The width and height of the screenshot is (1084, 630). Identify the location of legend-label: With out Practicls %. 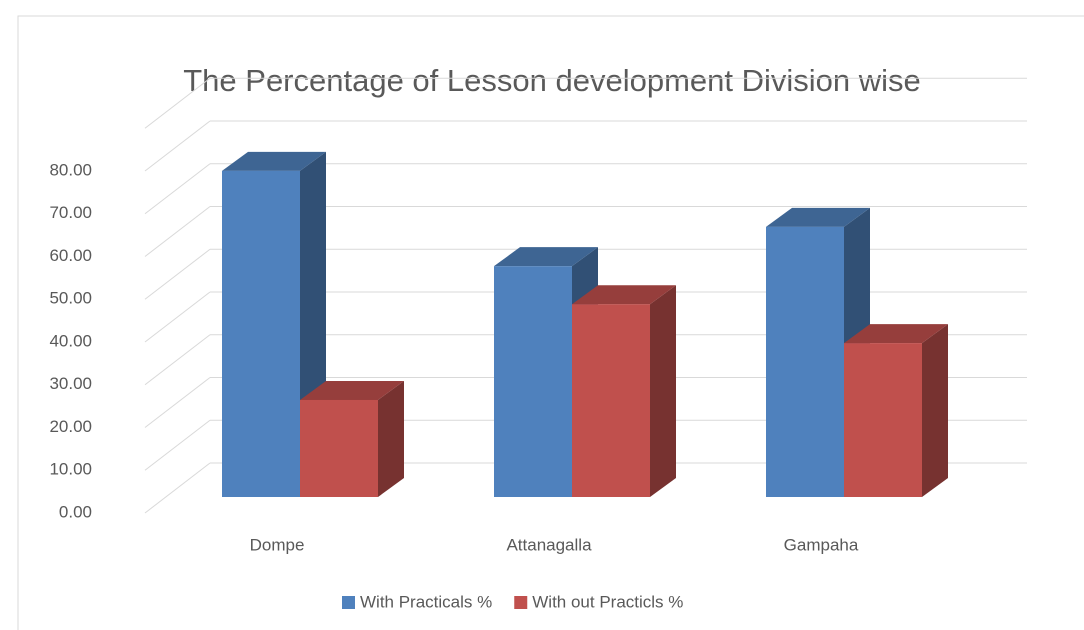
(607, 601).